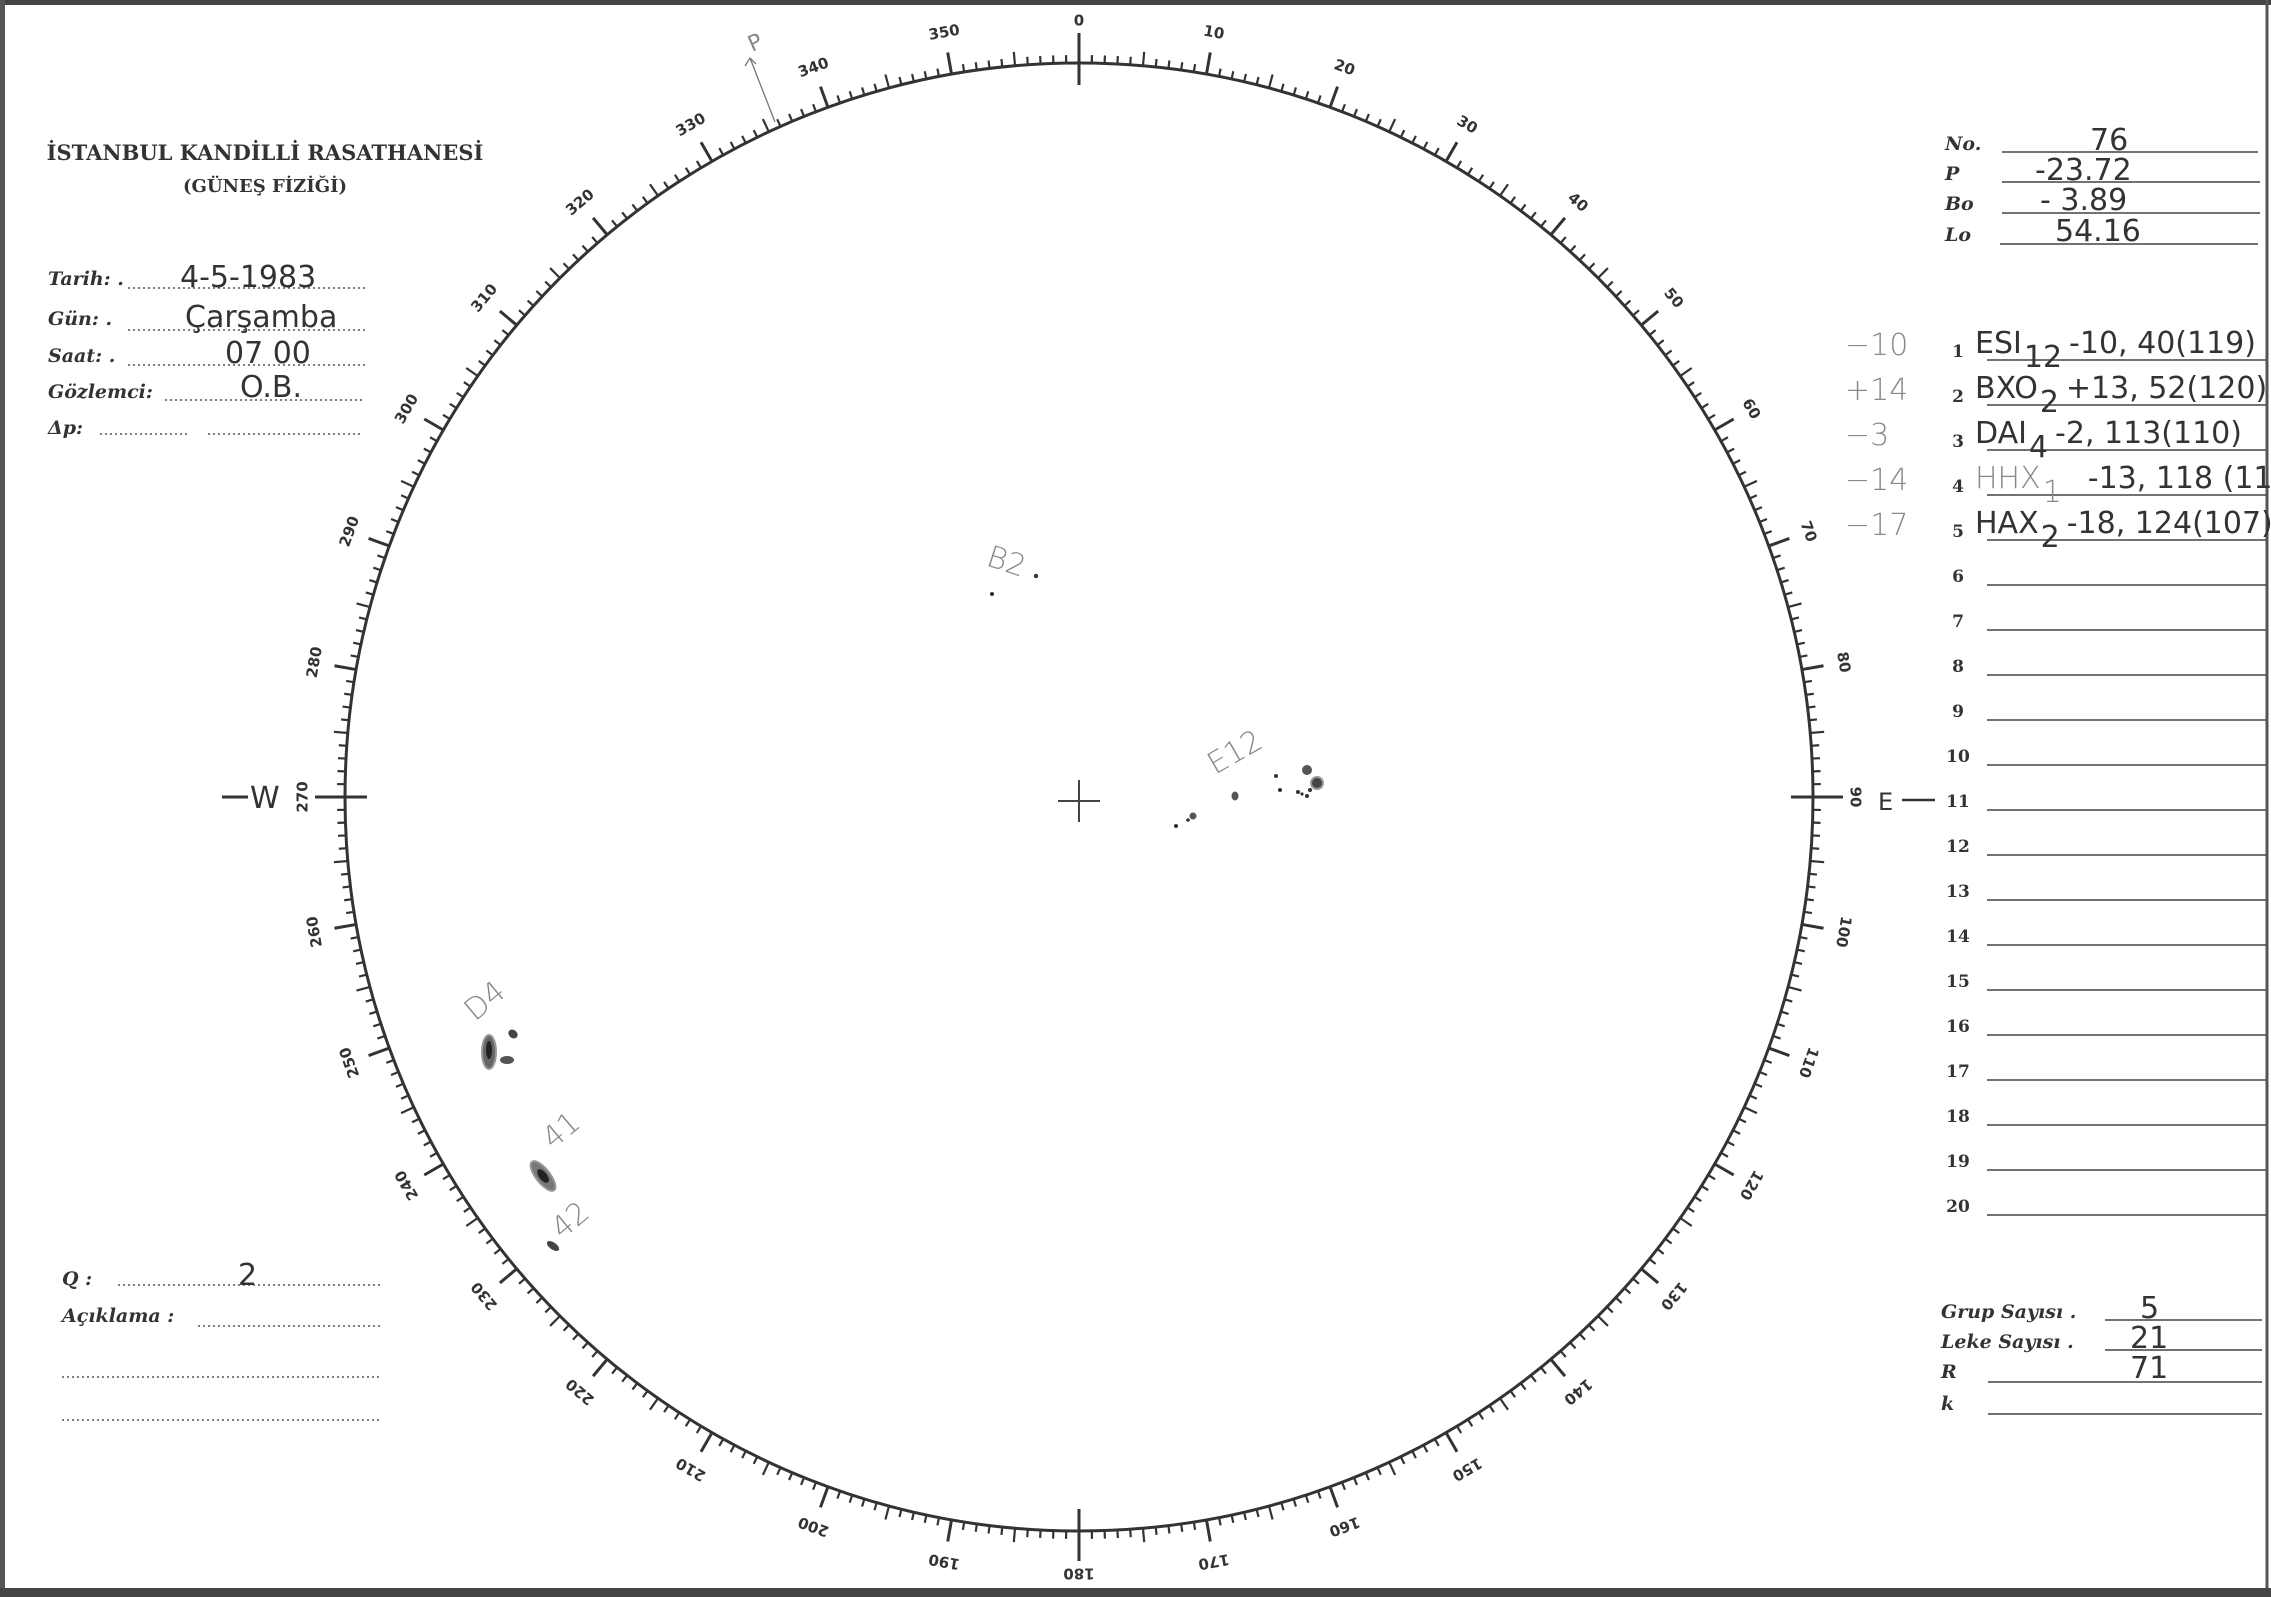 The image size is (2271, 1597). I want to click on group-row: 13, so click(2106, 892).